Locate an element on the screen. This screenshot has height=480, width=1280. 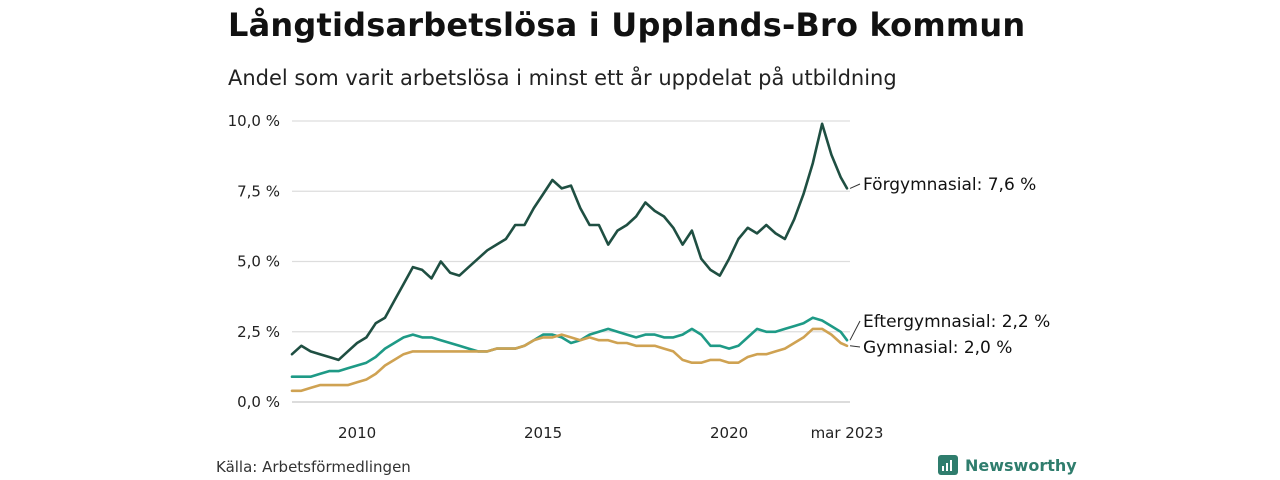
series-end-label: Förgymnasial: 7,6 % is located at coordinates (949, 185).